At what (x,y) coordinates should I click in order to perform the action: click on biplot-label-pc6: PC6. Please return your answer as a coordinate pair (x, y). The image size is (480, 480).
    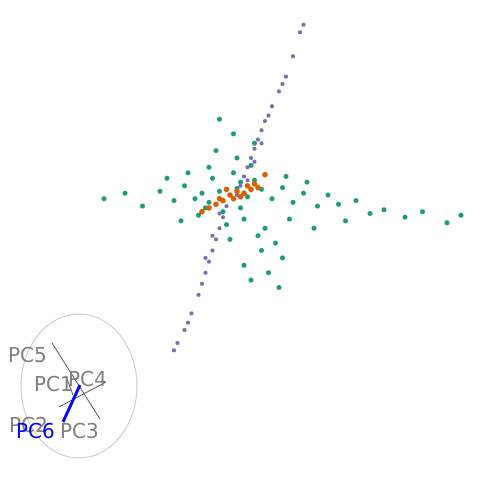
    Looking at the image, I should click on (35, 431).